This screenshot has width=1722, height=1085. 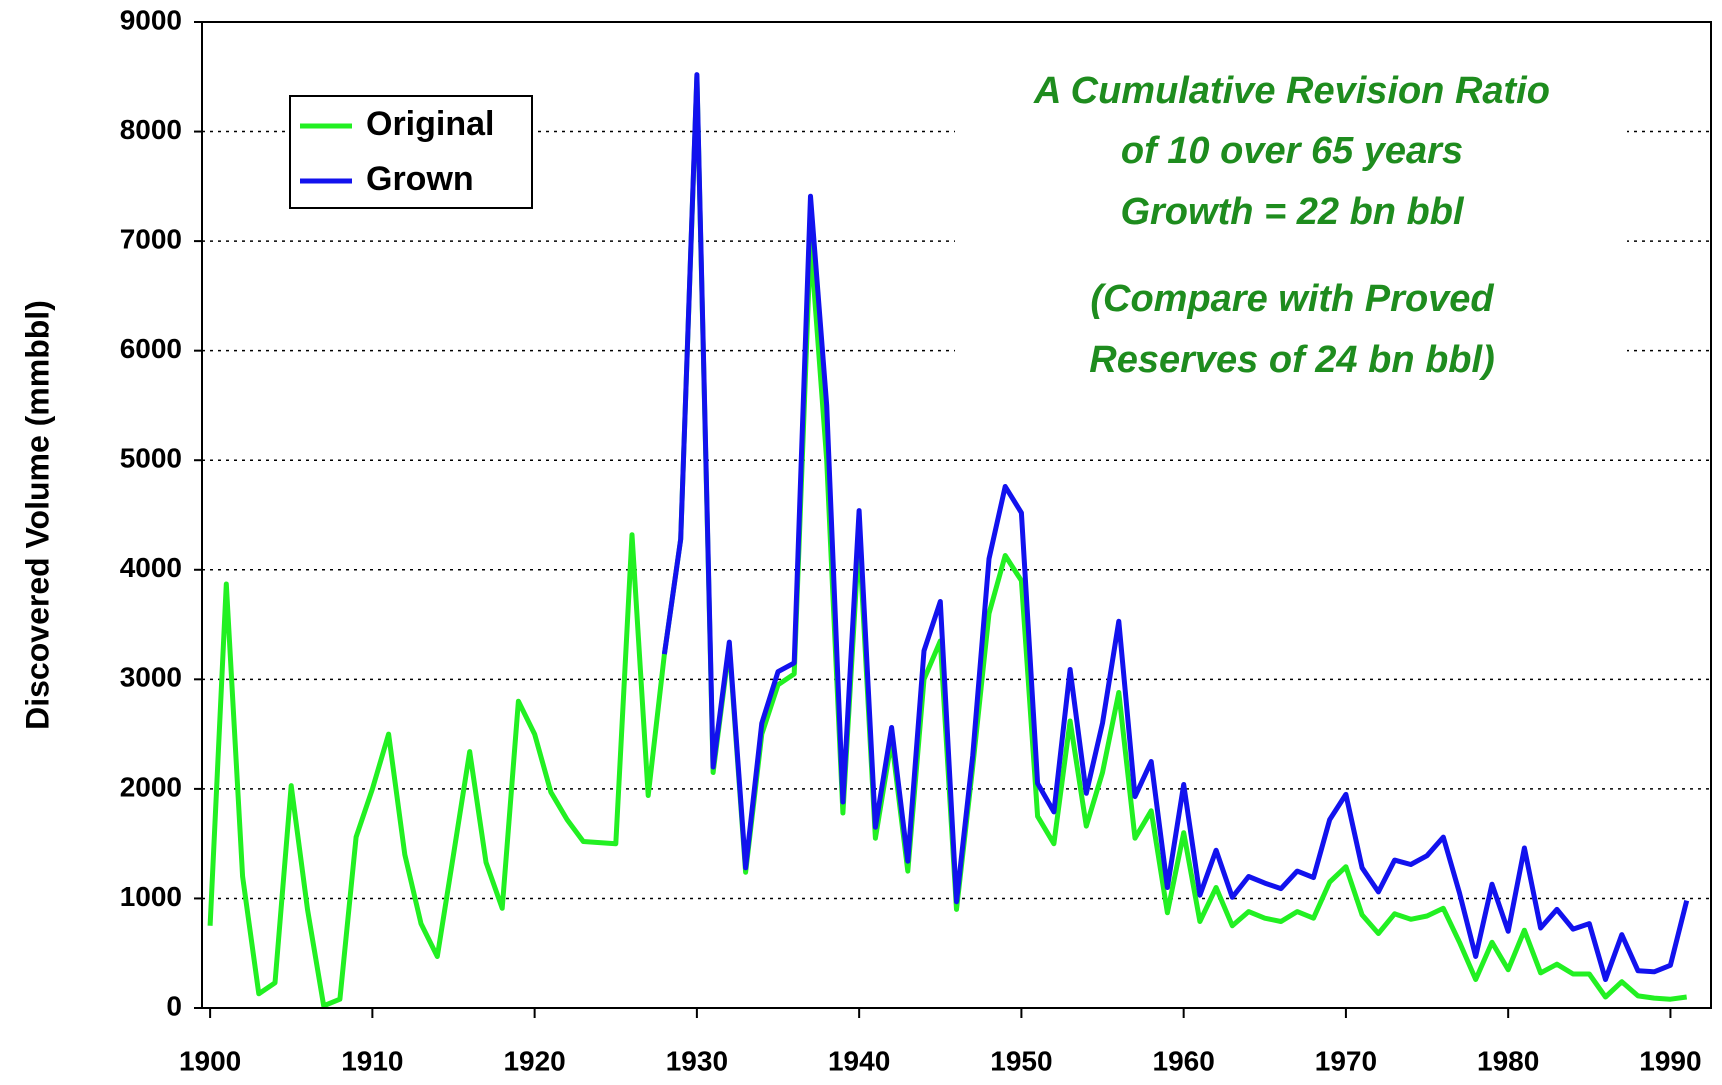 I want to click on y-tick-label: 9000, so click(x=151, y=19).